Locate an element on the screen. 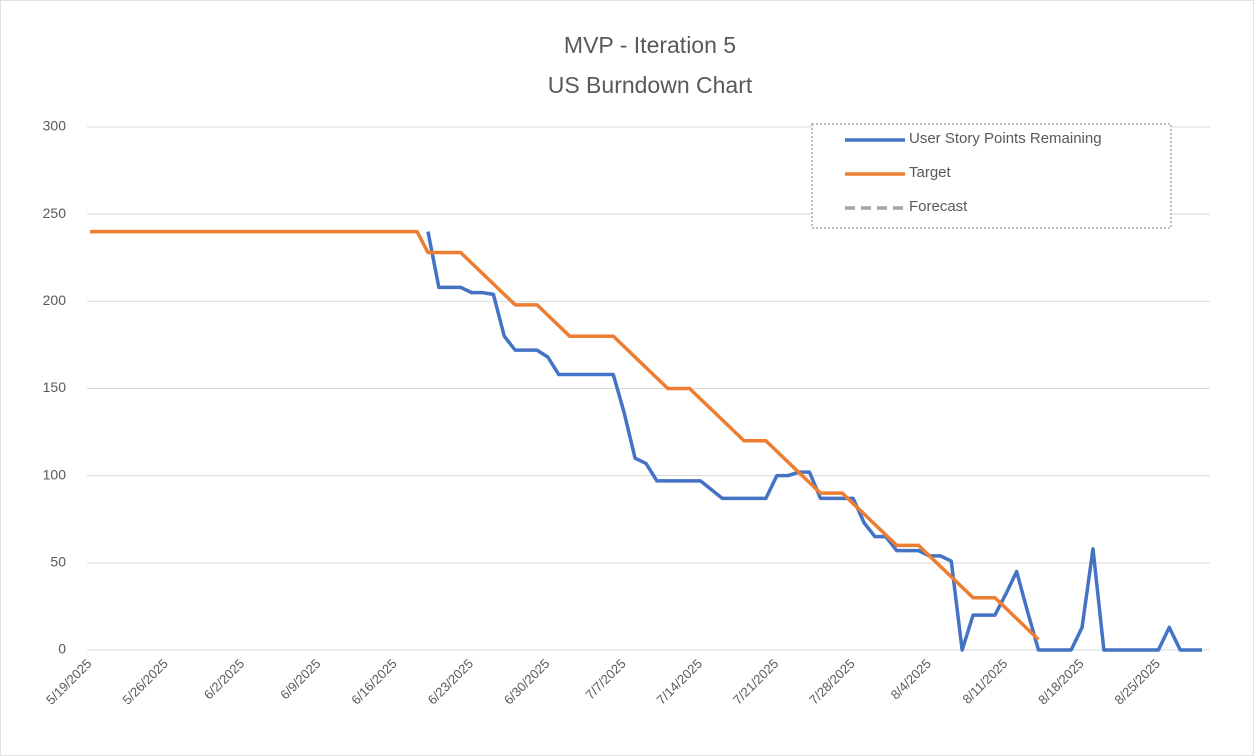 The height and width of the screenshot is (756, 1254). y-tick-label: 50 is located at coordinates (58, 562).